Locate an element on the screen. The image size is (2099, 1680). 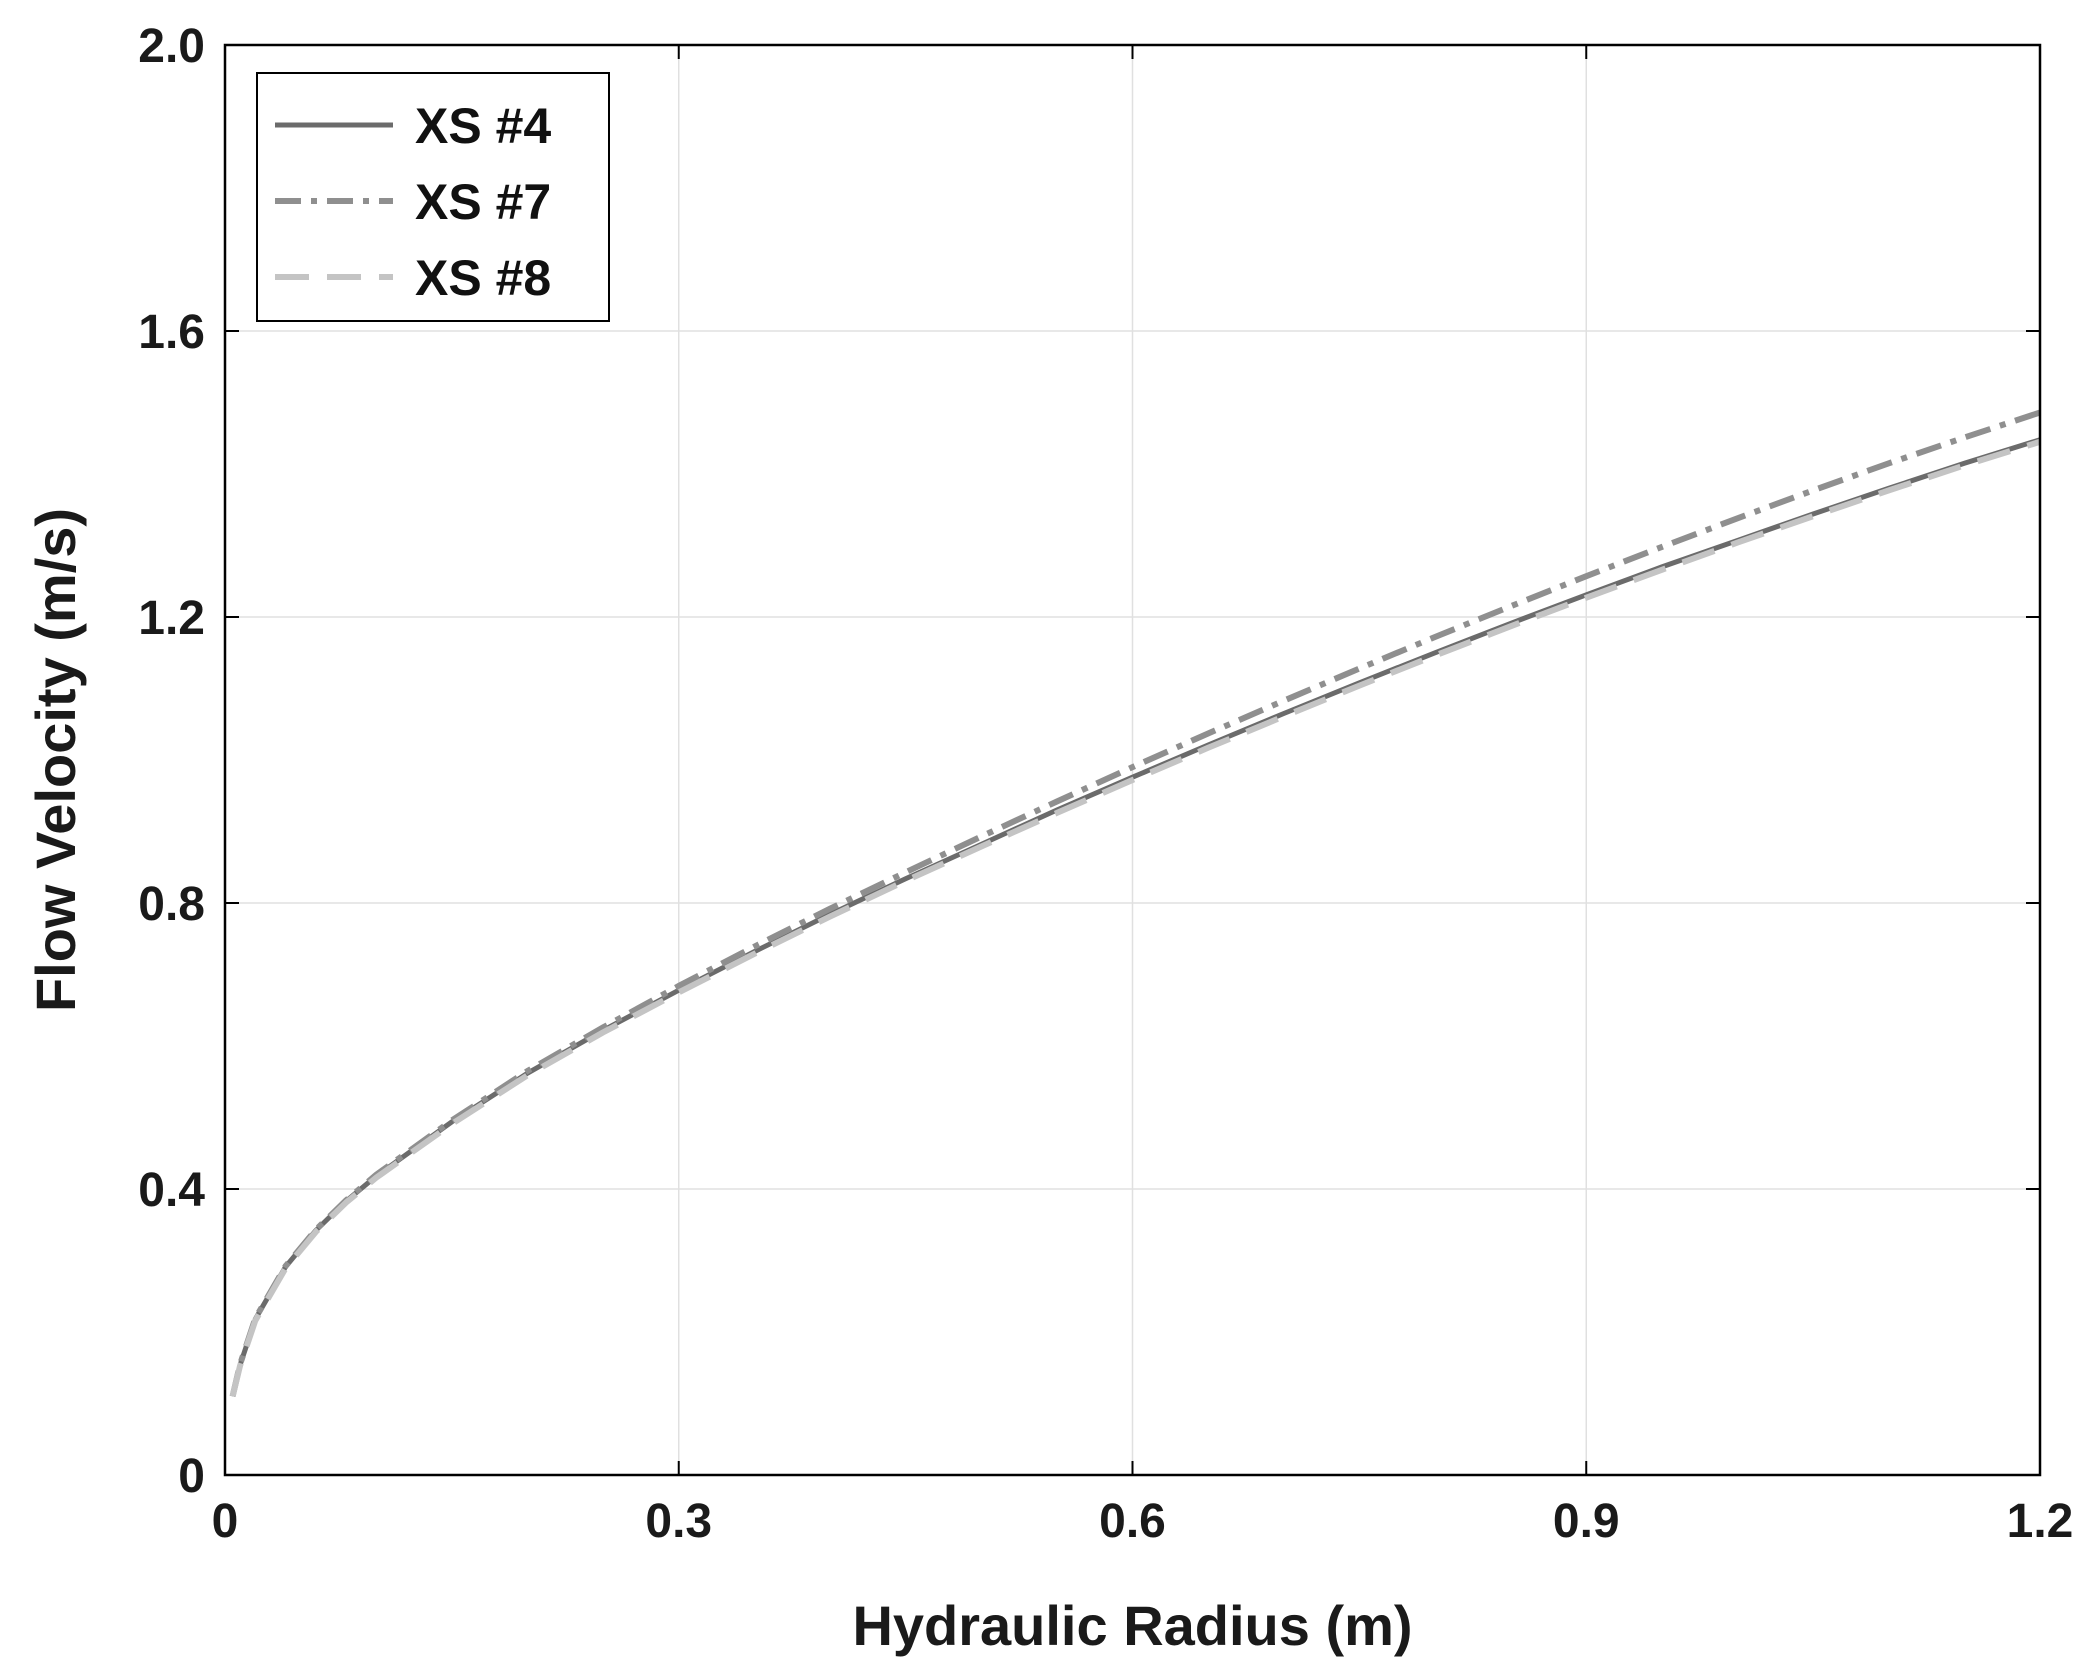
legend-box is located at coordinates (433, 197).